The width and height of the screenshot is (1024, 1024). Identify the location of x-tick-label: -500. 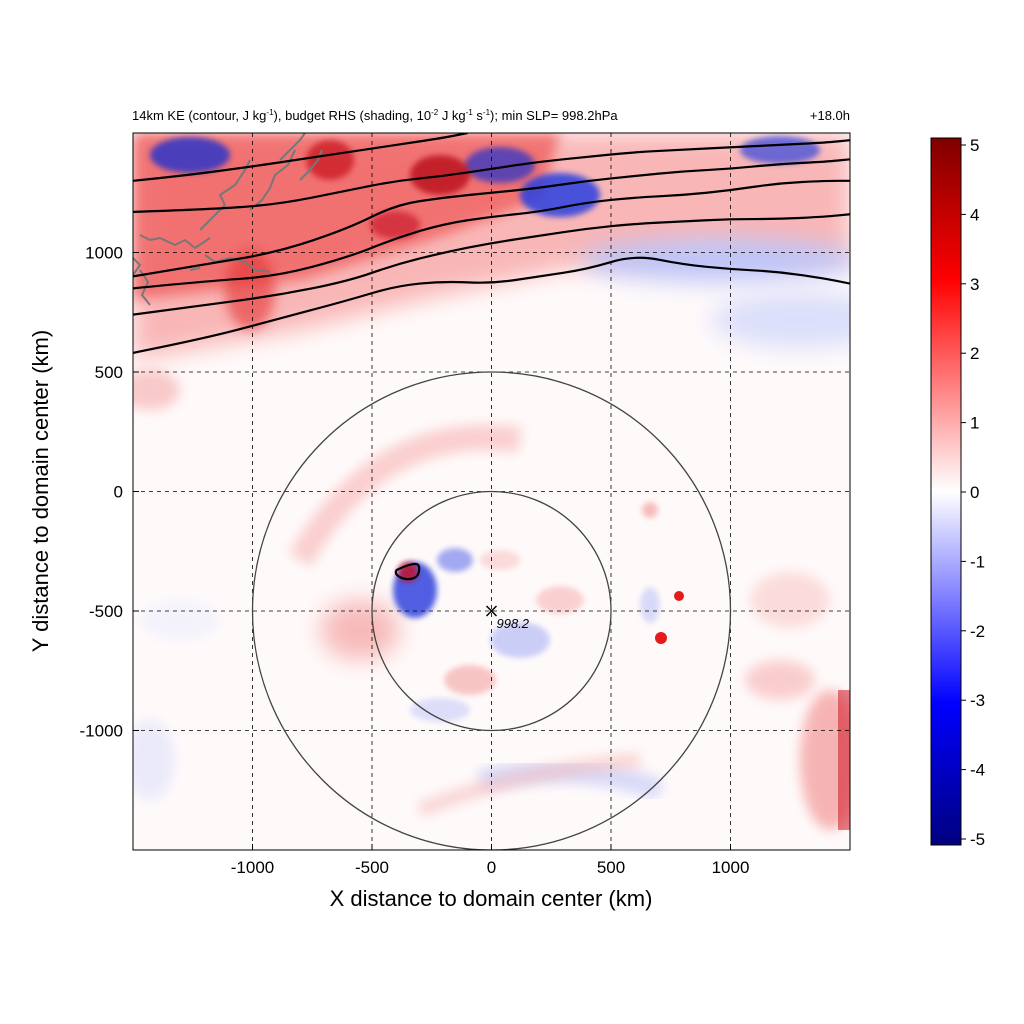
(372, 867).